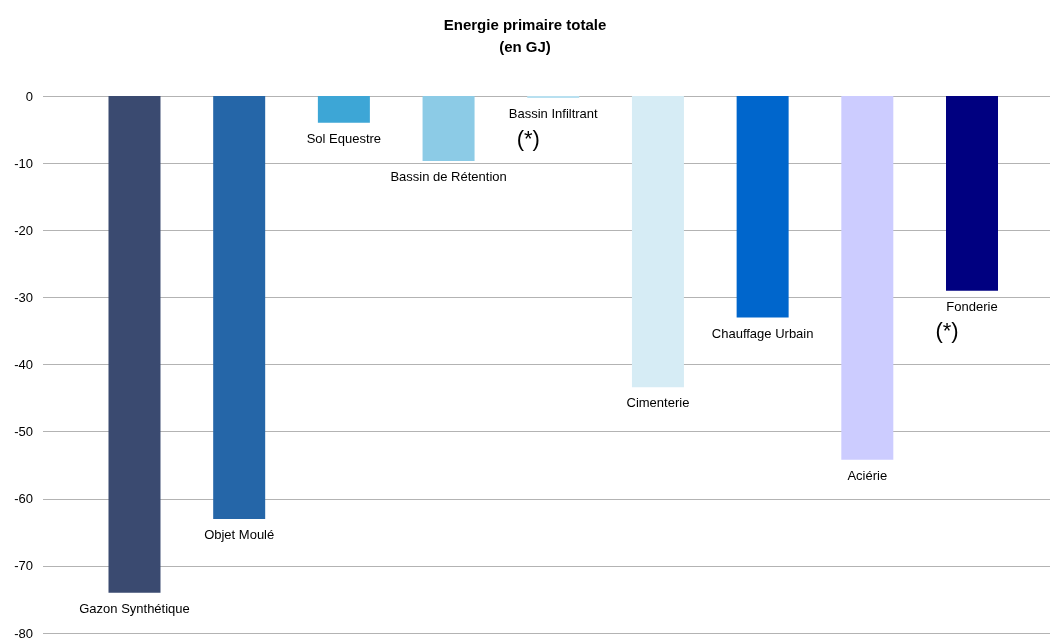 The height and width of the screenshot is (640, 1050). I want to click on y-tick-label: -20, so click(23, 230).